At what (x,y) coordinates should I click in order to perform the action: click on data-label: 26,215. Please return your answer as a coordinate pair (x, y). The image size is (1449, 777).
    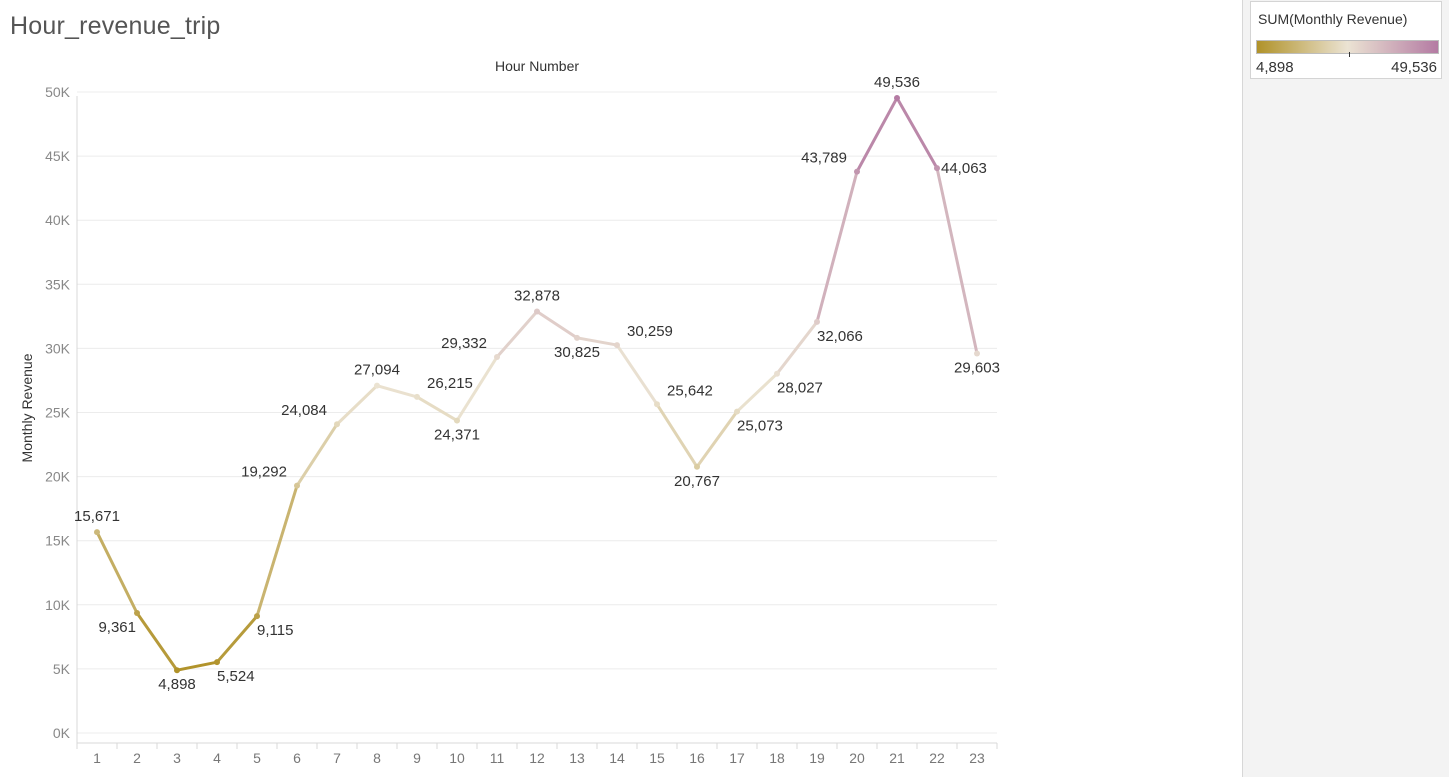
    Looking at the image, I should click on (450, 383).